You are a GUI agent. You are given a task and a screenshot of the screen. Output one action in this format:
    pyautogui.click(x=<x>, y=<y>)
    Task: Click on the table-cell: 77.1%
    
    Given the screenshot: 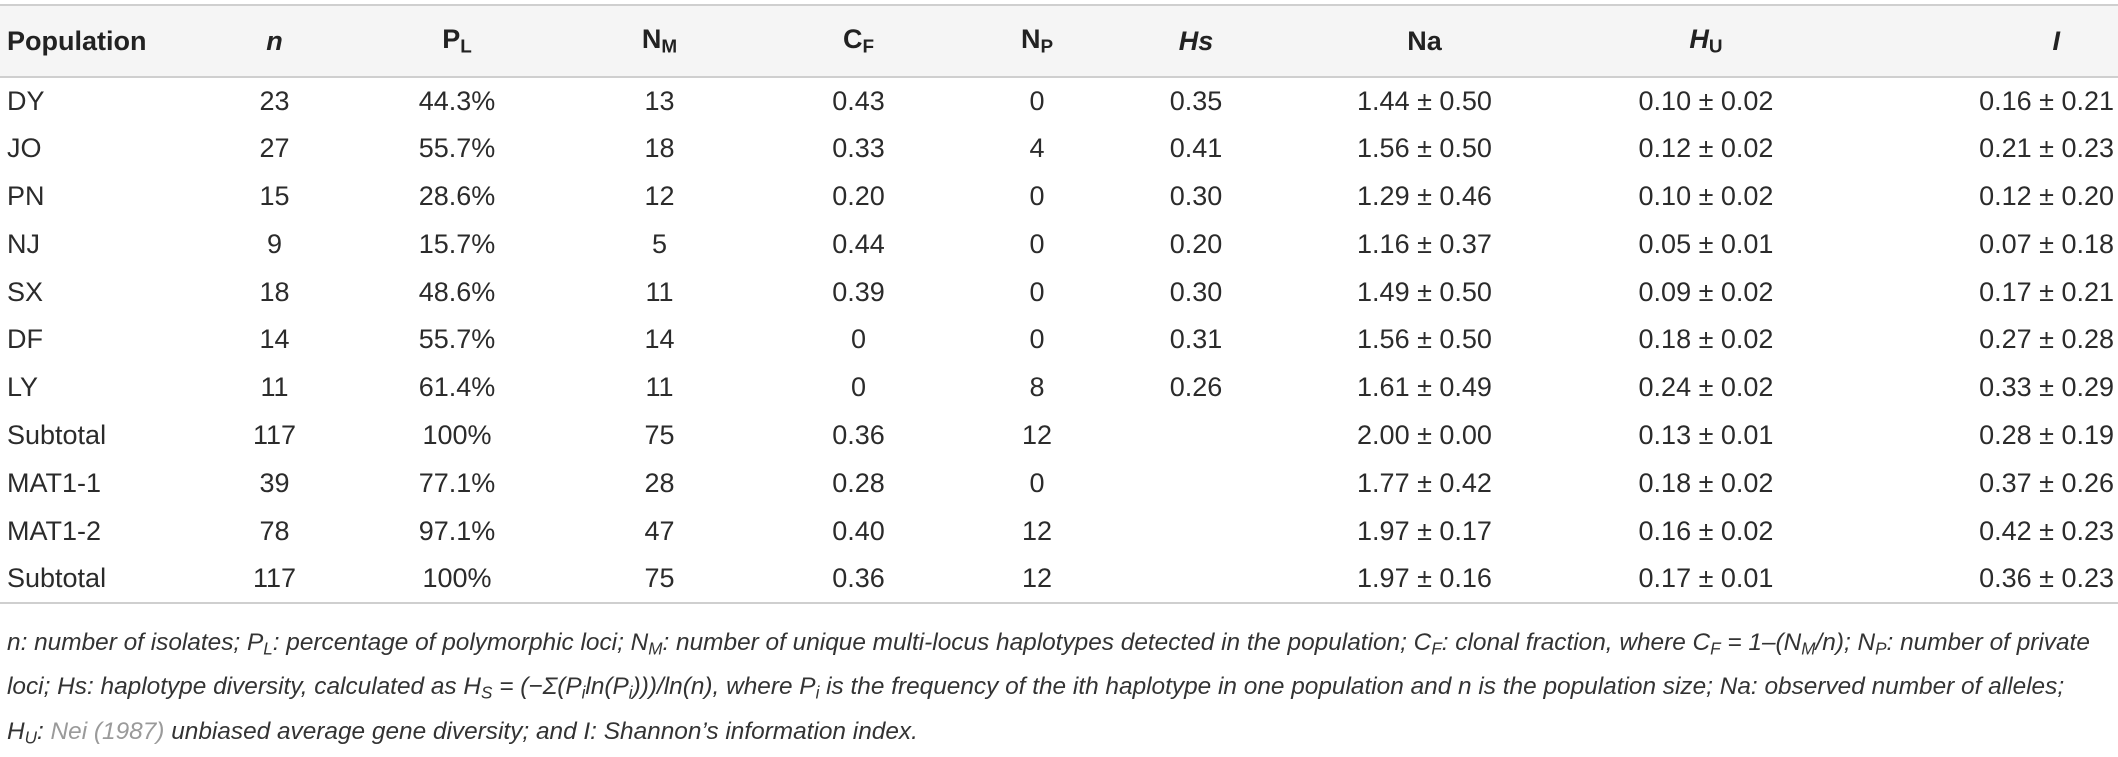 What is the action you would take?
    pyautogui.click(x=457, y=482)
    